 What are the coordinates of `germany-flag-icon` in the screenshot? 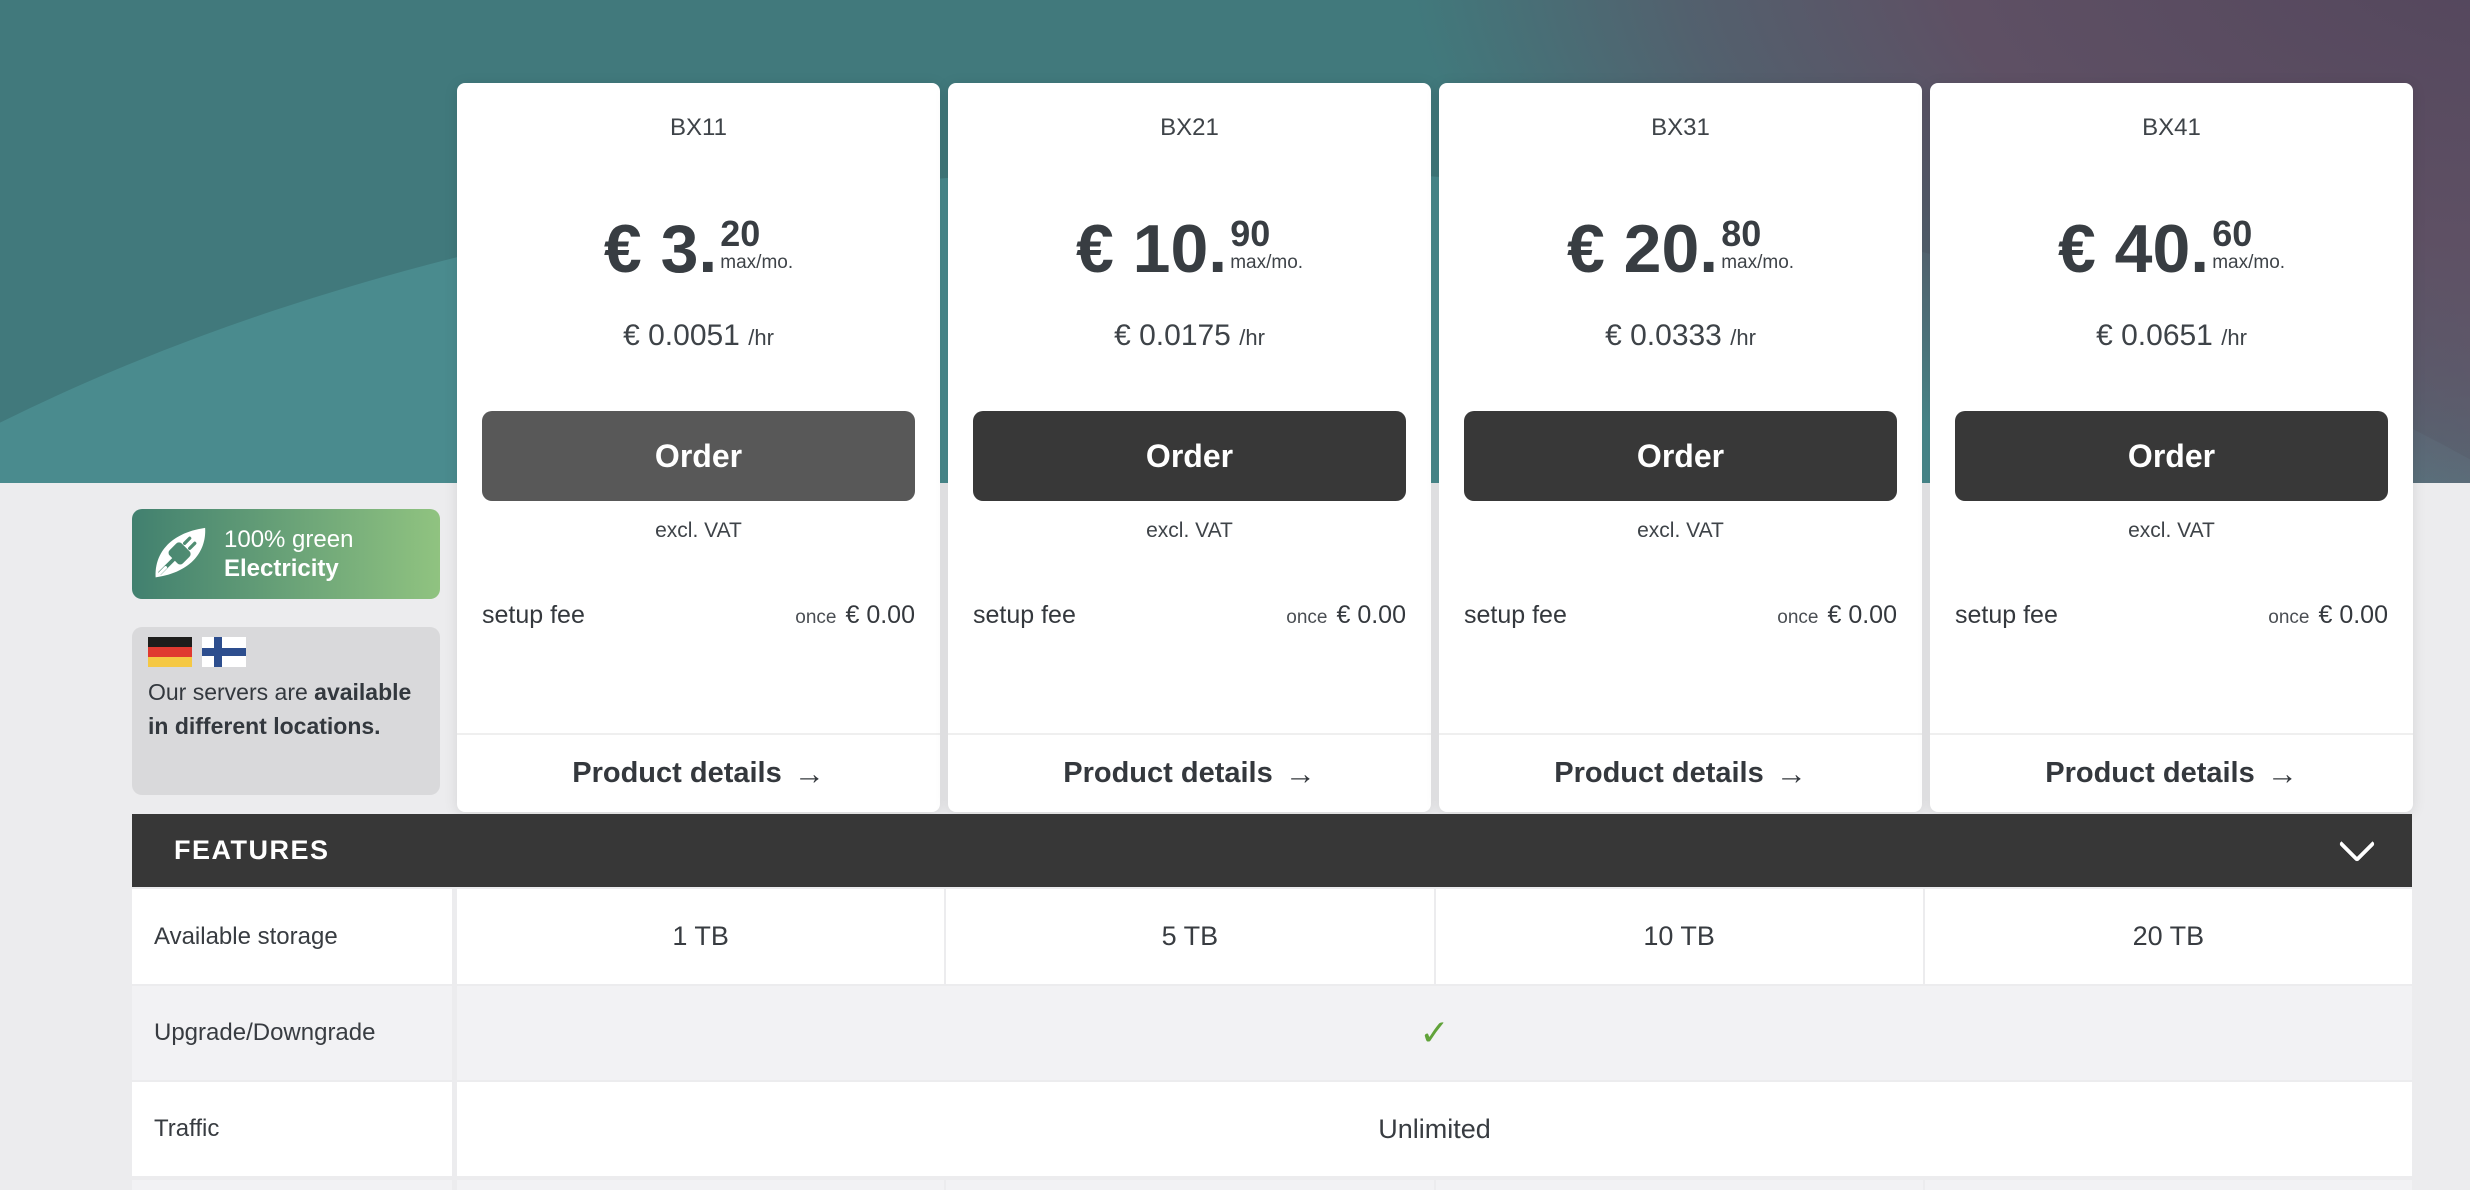 It's located at (170, 652).